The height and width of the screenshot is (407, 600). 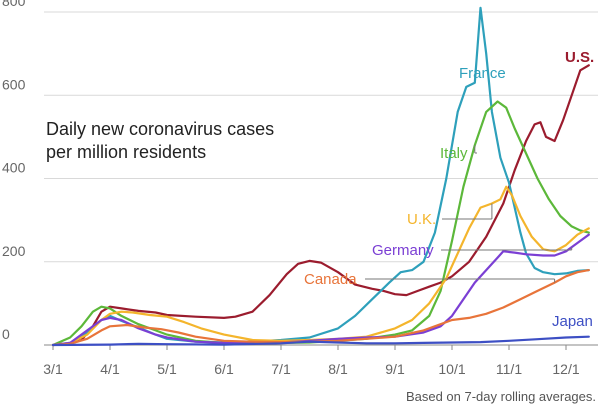 What do you see at coordinates (421, 219) in the screenshot?
I see `label-u-k: U.K.` at bounding box center [421, 219].